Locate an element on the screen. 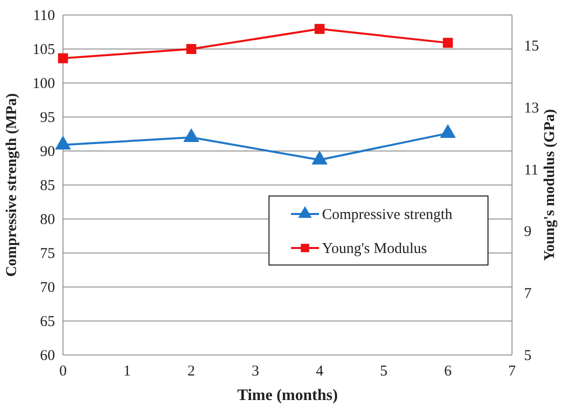  x-tick-label: 2 is located at coordinates (192, 372).